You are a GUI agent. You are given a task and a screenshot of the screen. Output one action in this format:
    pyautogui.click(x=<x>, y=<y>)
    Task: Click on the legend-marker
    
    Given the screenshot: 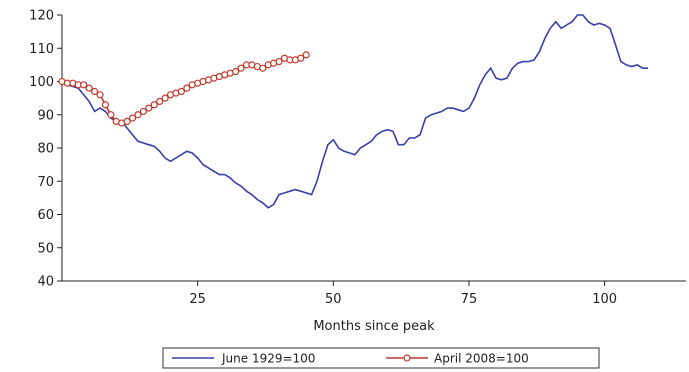 What is the action you would take?
    pyautogui.click(x=407, y=358)
    